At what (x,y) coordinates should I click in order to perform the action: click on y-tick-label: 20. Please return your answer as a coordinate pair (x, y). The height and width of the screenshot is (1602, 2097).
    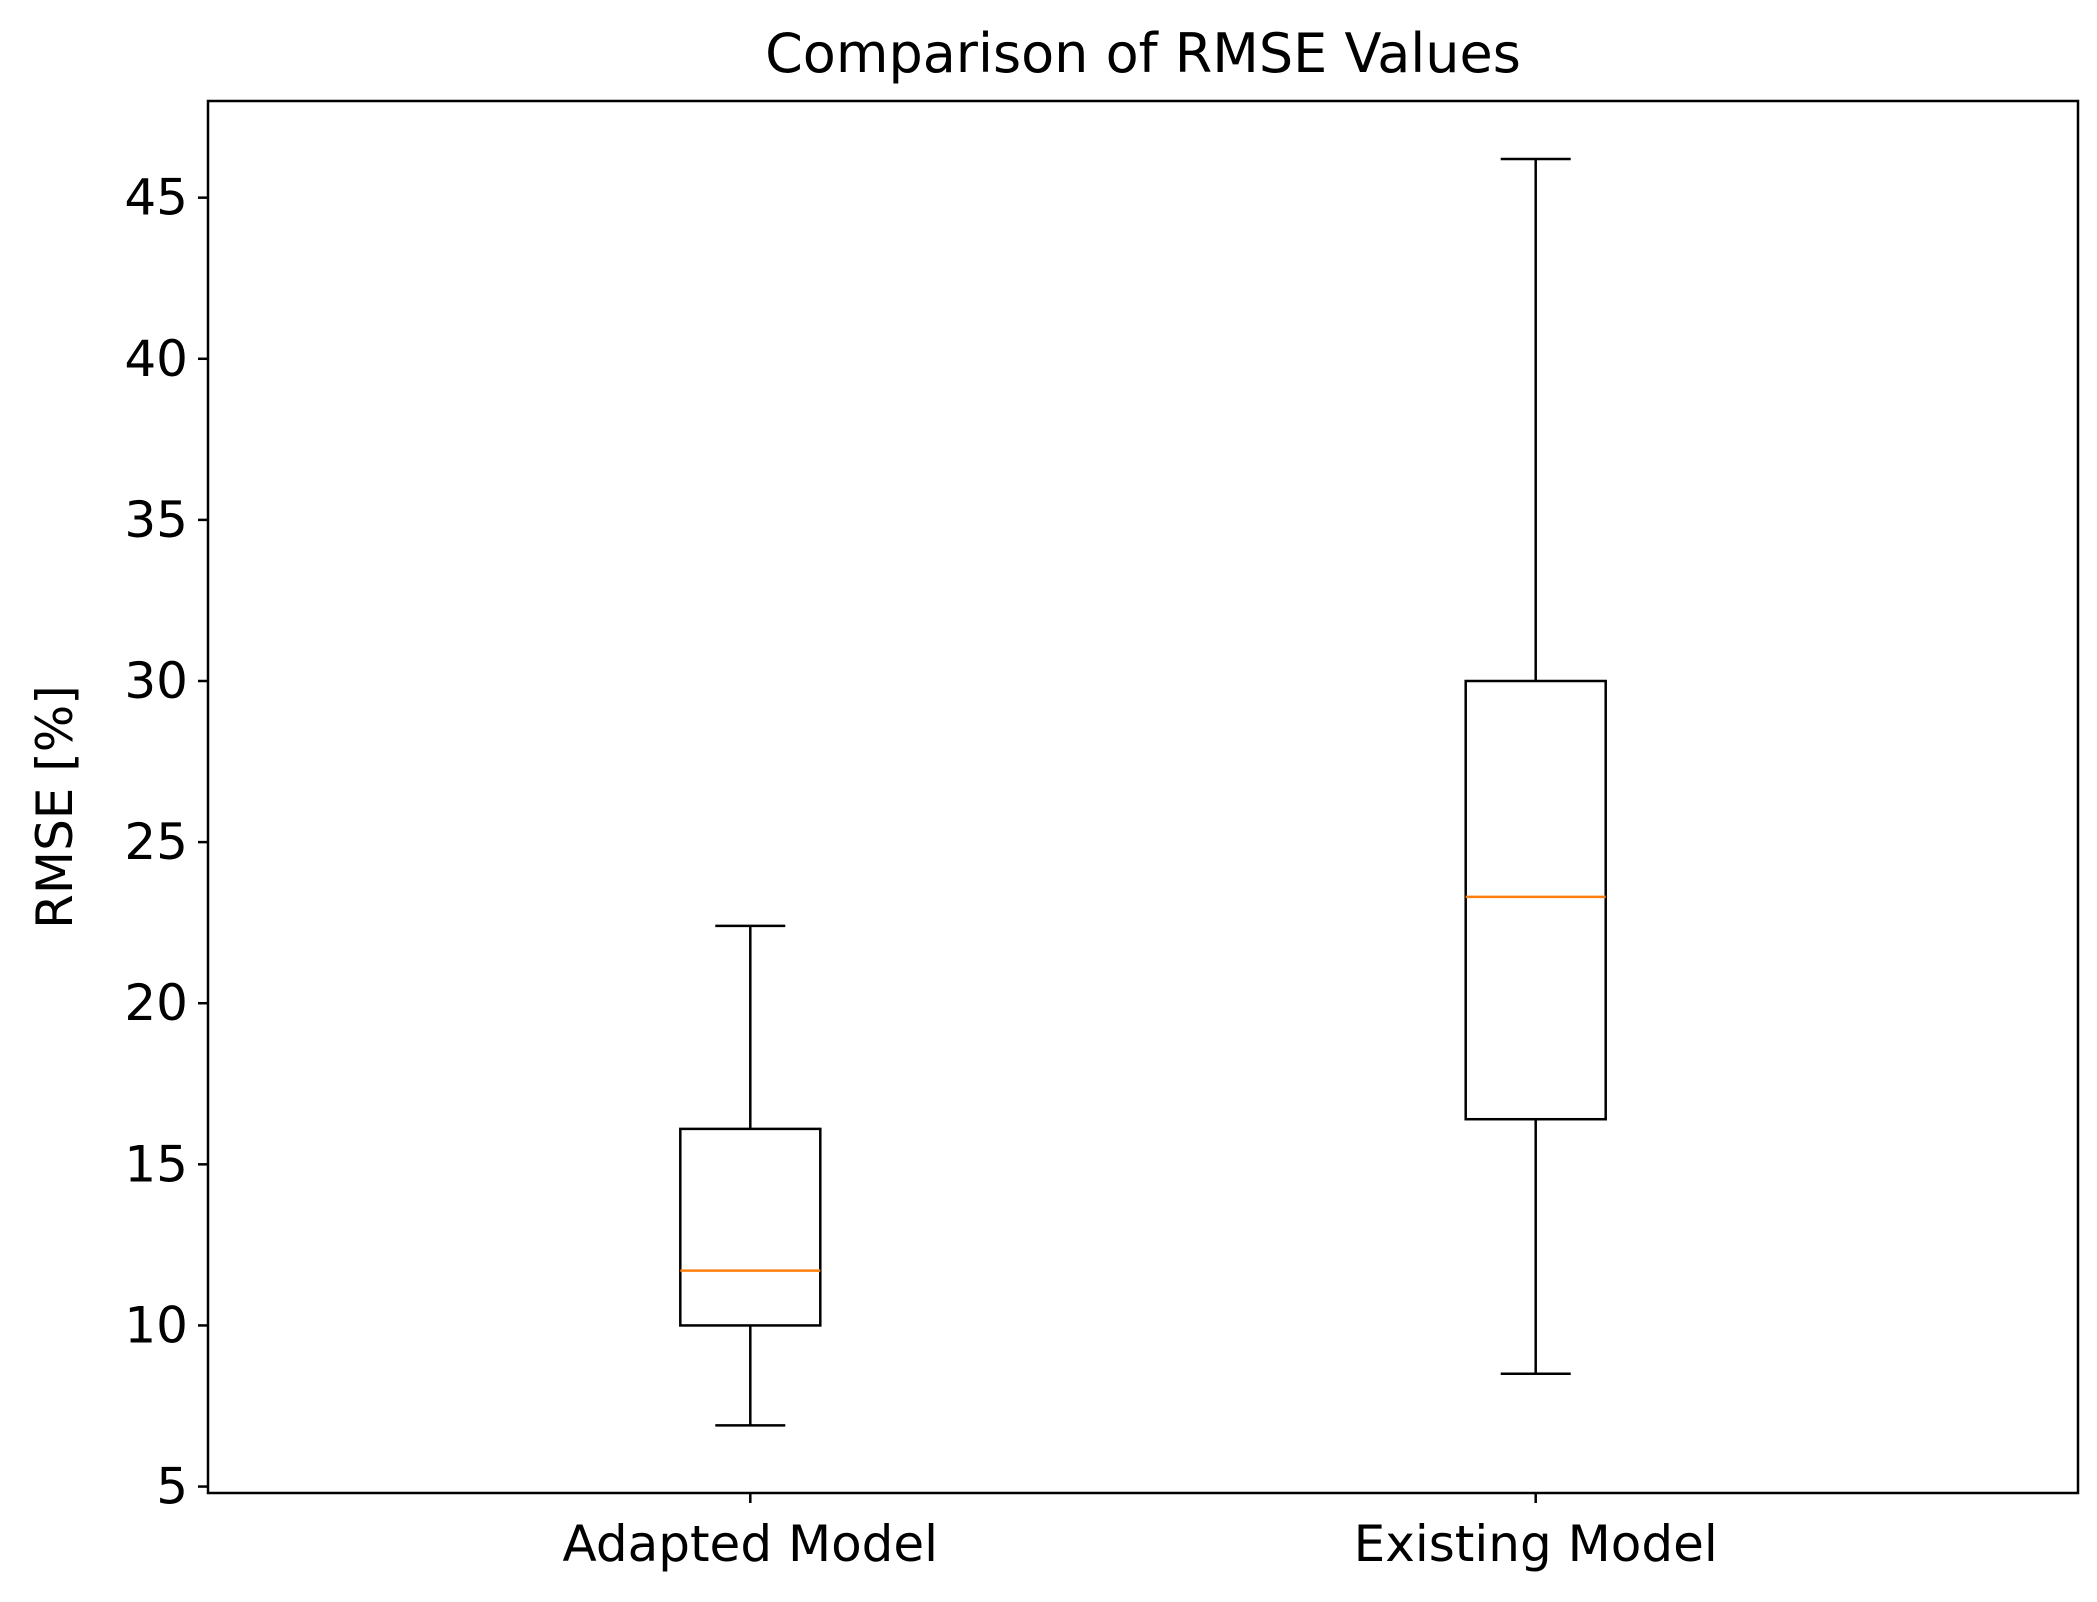
    Looking at the image, I should click on (156, 1003).